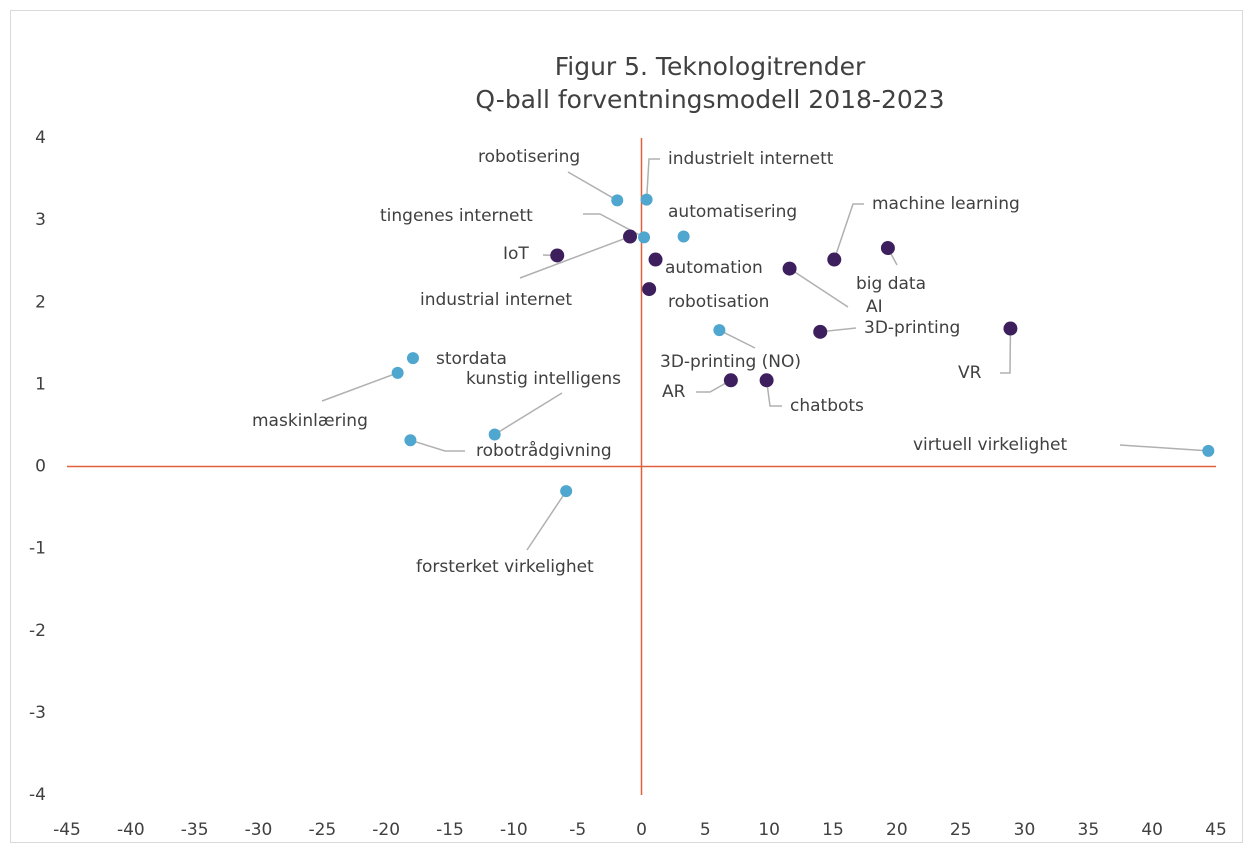 The height and width of the screenshot is (849, 1249). What do you see at coordinates (990, 445) in the screenshot?
I see `point-label: virtuell virkelighet` at bounding box center [990, 445].